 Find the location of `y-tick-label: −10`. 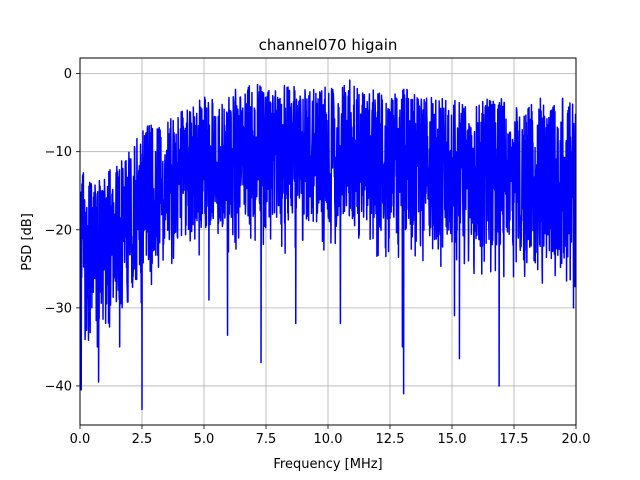

y-tick-label: −10 is located at coordinates (58, 152).